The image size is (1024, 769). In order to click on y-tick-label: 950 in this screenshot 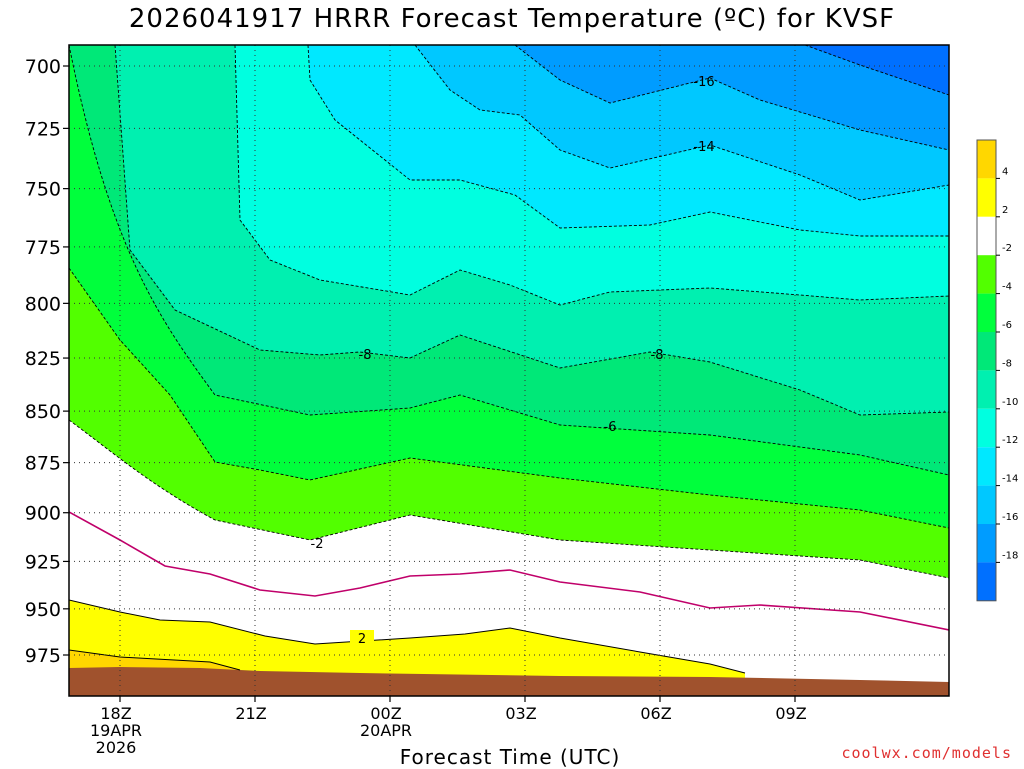, I will do `click(43, 610)`.